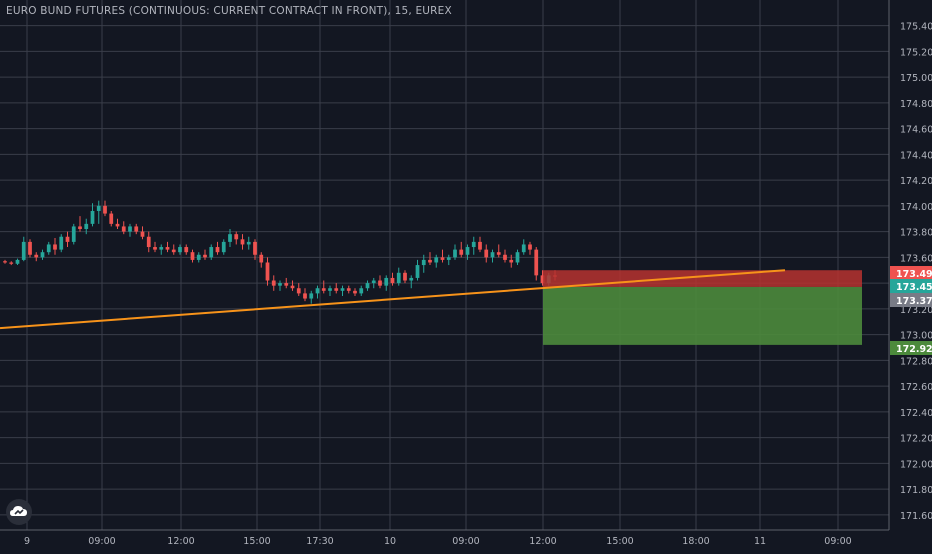  What do you see at coordinates (390, 541) in the screenshot?
I see `x-tick-label: 10` at bounding box center [390, 541].